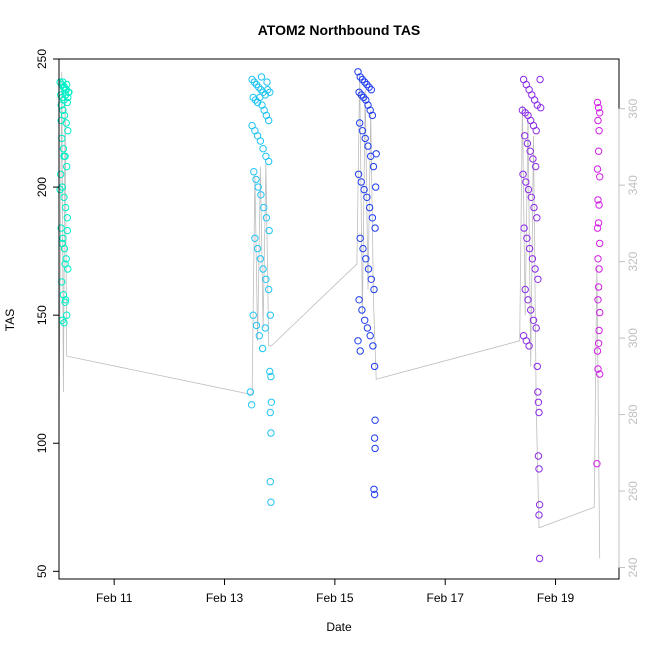 The height and width of the screenshot is (650, 650). I want to click on y2-tick-label: 360, so click(633, 108).